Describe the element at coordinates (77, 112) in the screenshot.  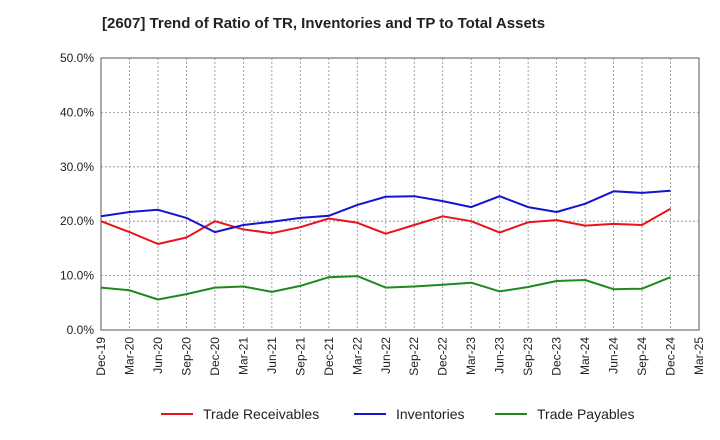
I see `y-tick-label: 40.0%` at that location.